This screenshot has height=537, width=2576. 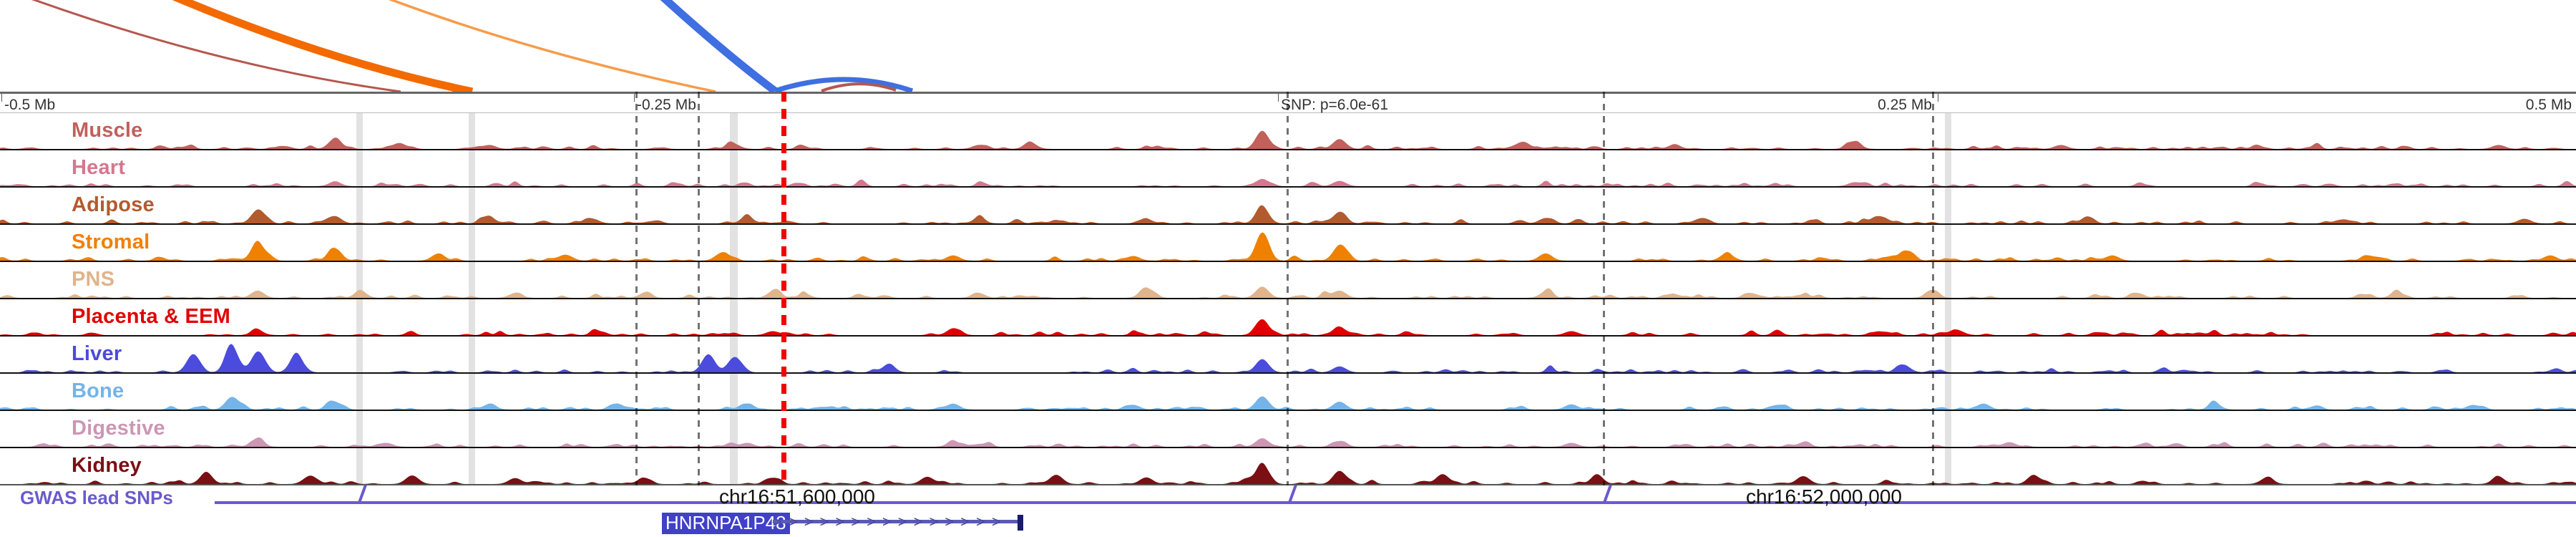 I want to click on signal-track: Bone, so click(x=1288, y=392).